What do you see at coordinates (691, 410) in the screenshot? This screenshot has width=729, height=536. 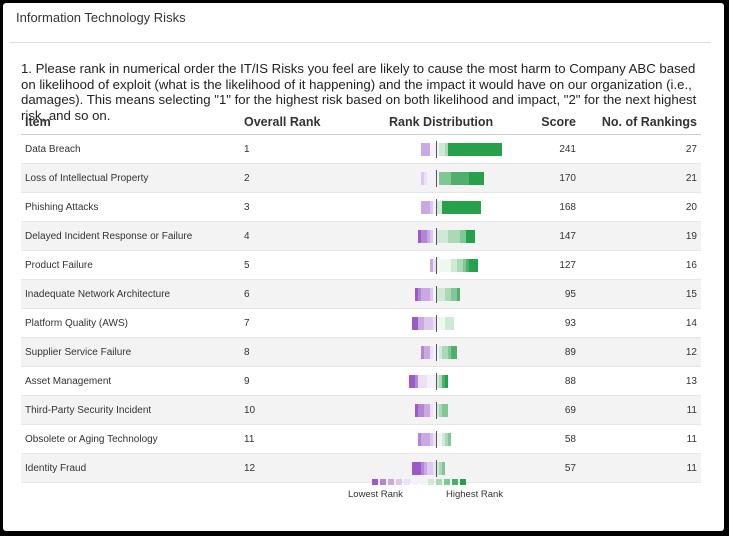 I see `num-rankings: 11` at bounding box center [691, 410].